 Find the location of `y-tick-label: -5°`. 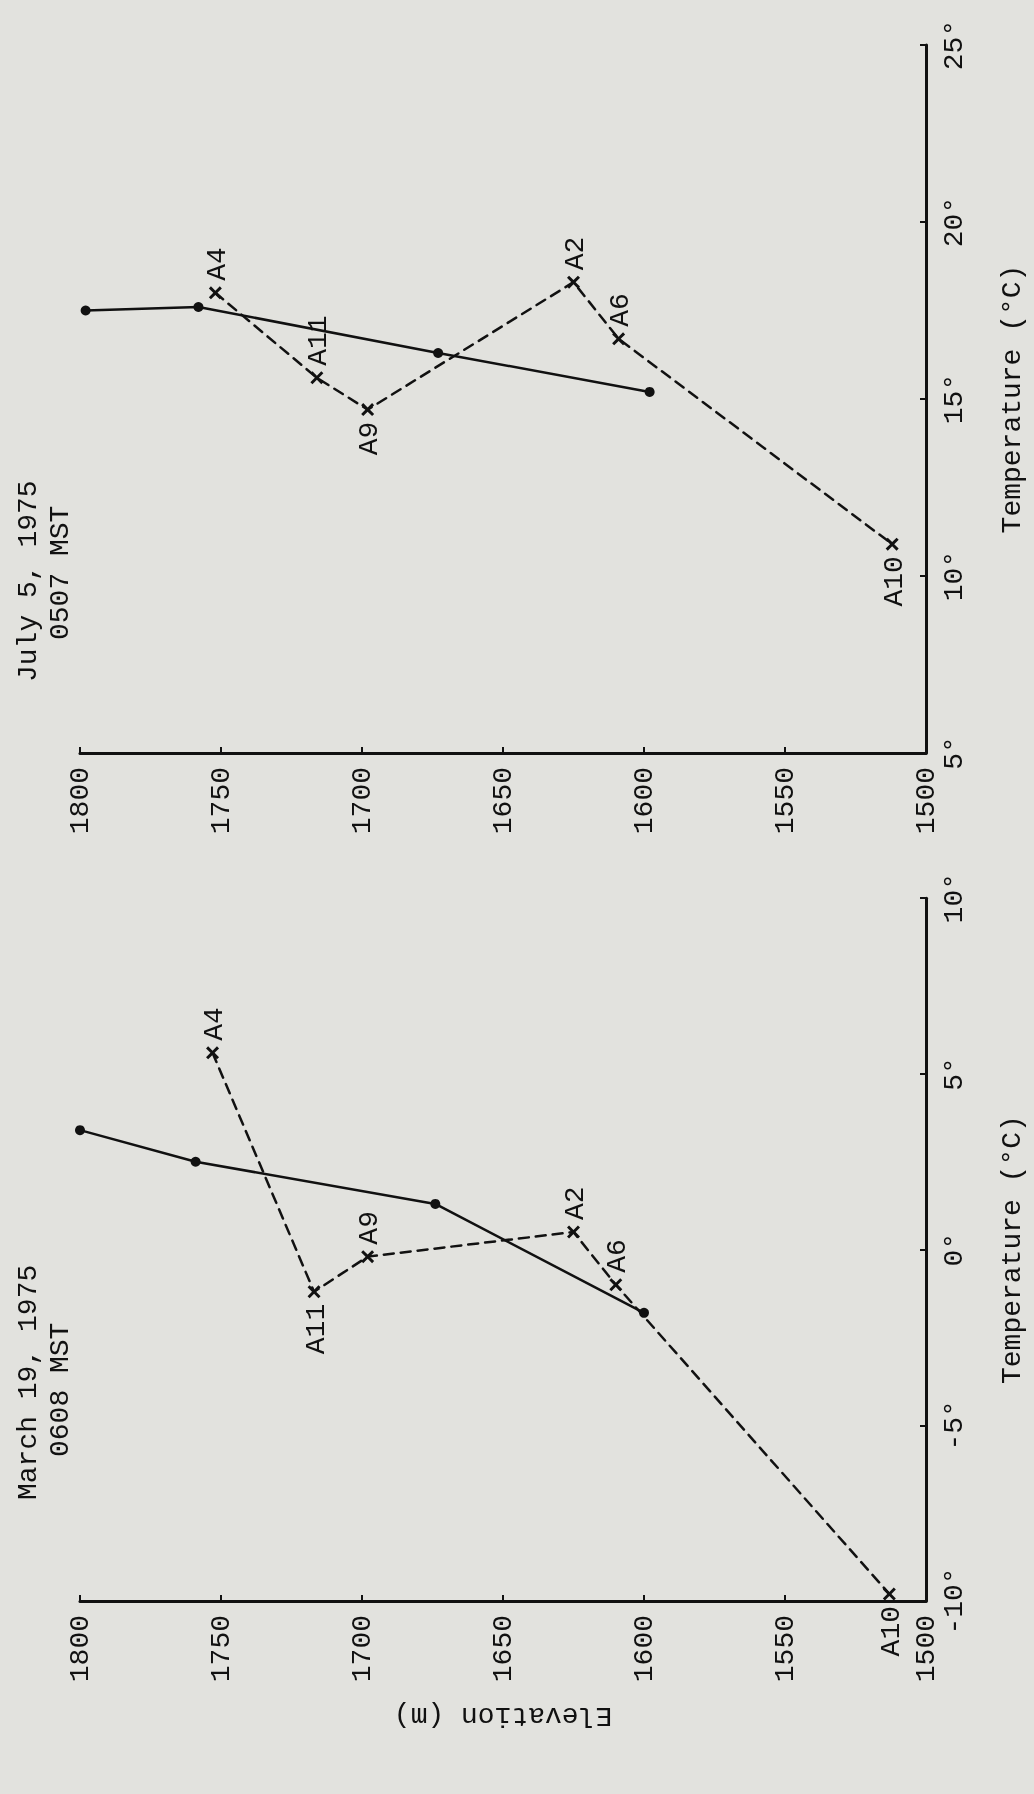

y-tick-label: -5° is located at coordinates (954, 1425).